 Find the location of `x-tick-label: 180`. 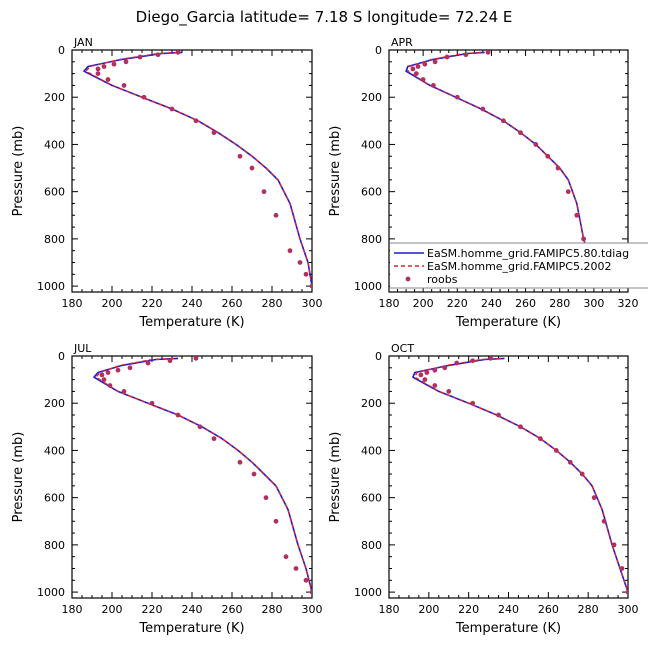

x-tick-label: 180 is located at coordinates (389, 609).